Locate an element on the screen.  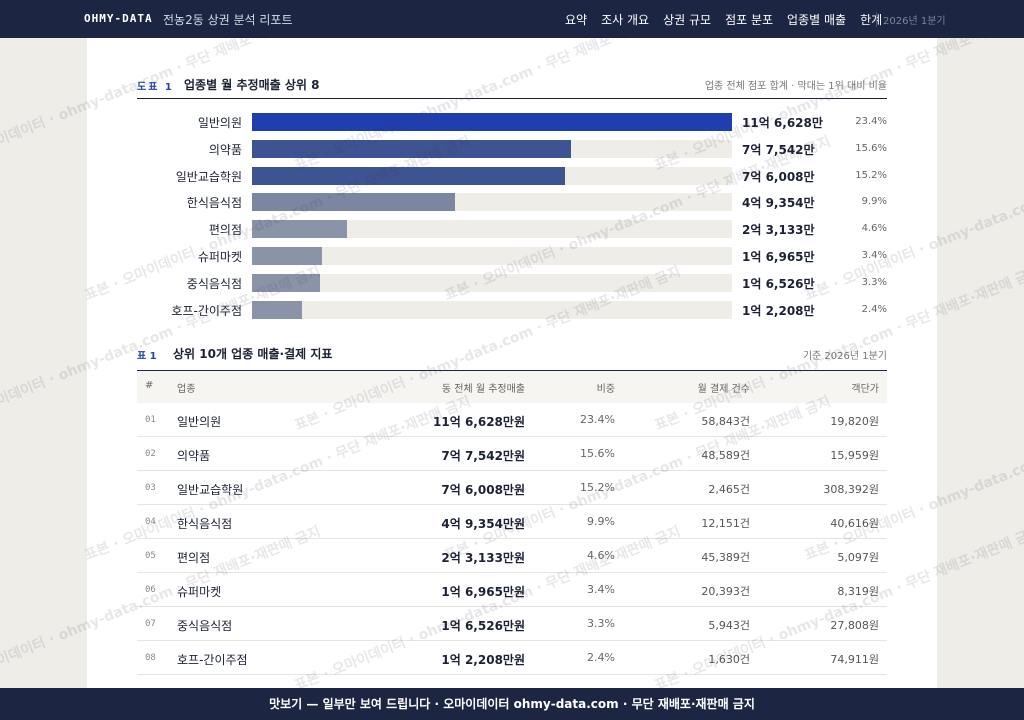
bar-label: 한식음식점 is located at coordinates (214, 203).